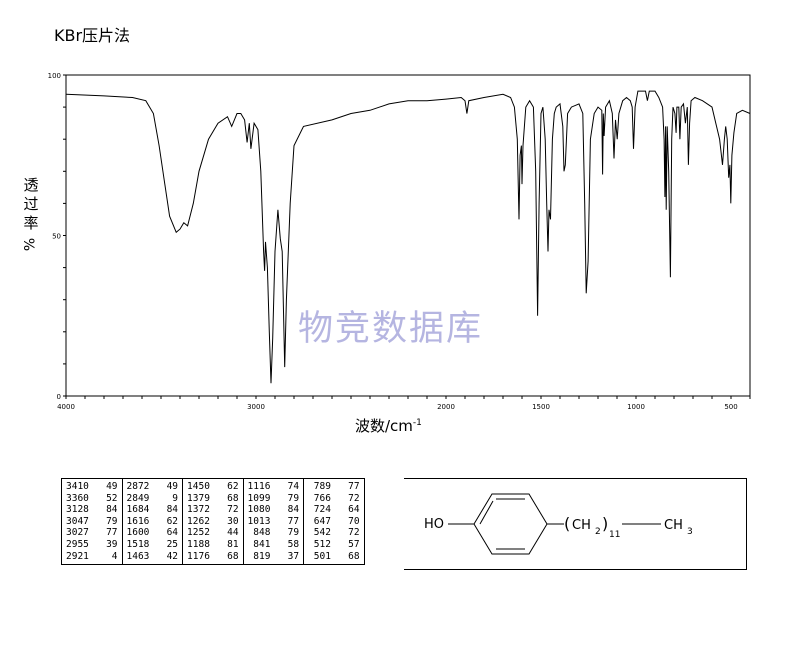 This screenshot has height=652, width=794. What do you see at coordinates (233, 533) in the screenshot?
I see `peak-transmittance: 44` at bounding box center [233, 533].